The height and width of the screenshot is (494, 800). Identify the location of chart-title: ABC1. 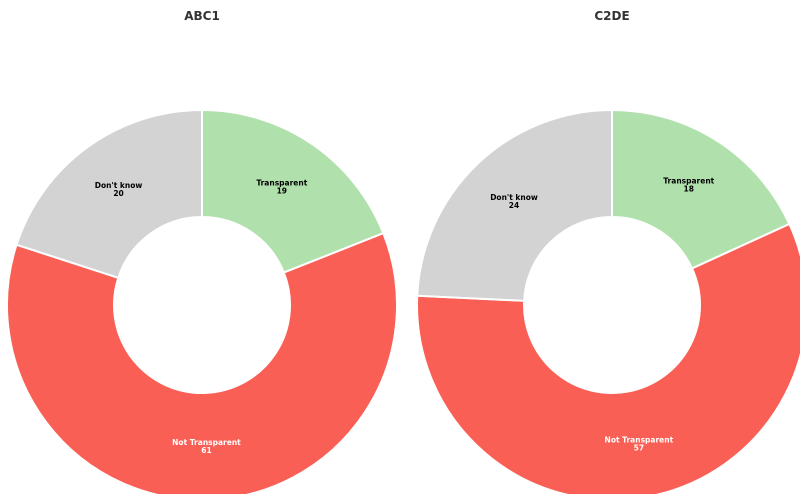
(202, 16).